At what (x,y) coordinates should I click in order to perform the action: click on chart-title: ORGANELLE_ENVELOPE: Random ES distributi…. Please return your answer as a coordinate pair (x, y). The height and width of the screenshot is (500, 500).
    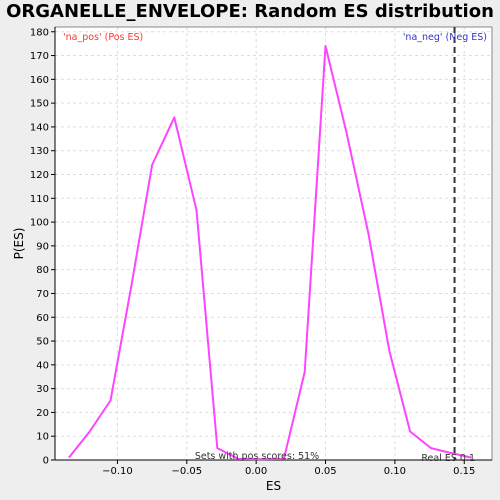
    Looking at the image, I should click on (250, 11).